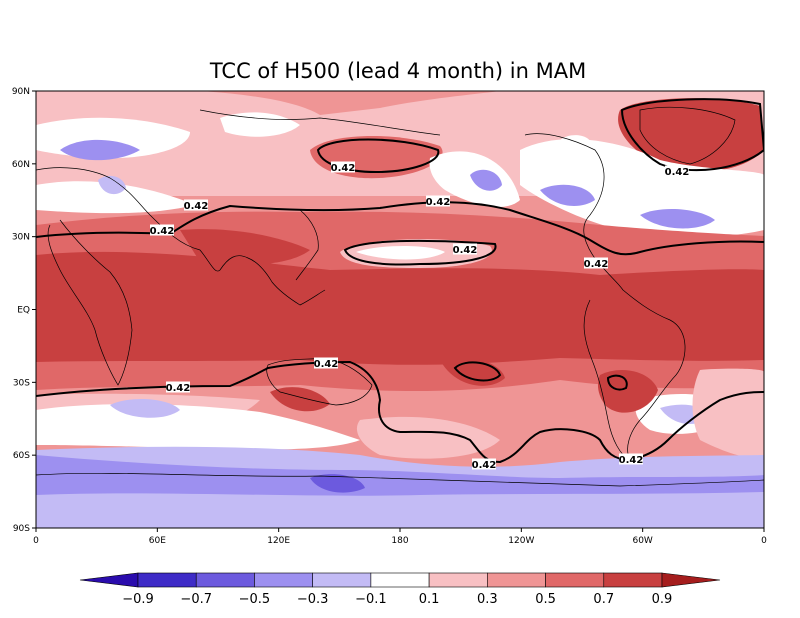 The width and height of the screenshot is (800, 618). What do you see at coordinates (627, 391) in the screenshot?
I see `field-samerica-high` at bounding box center [627, 391].